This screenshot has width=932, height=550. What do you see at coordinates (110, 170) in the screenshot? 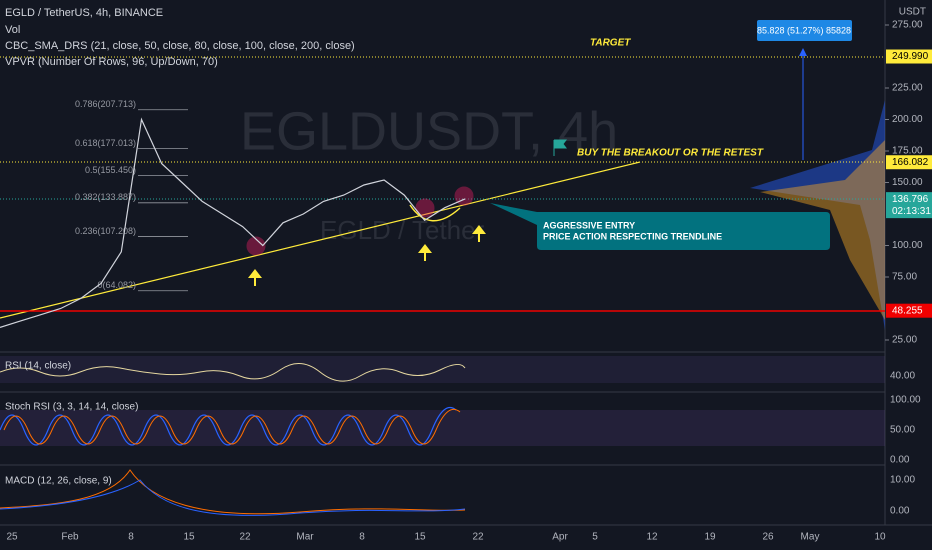
I see `fib-label: 0.5(155.450)` at bounding box center [110, 170].